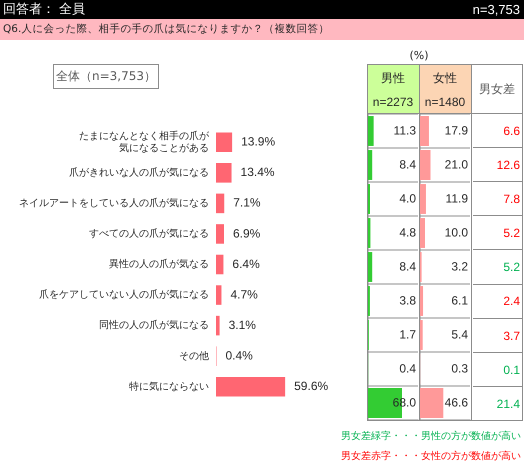  Describe the element at coordinates (456, 164) in the screenshot. I see `data-label: 21.0` at that location.